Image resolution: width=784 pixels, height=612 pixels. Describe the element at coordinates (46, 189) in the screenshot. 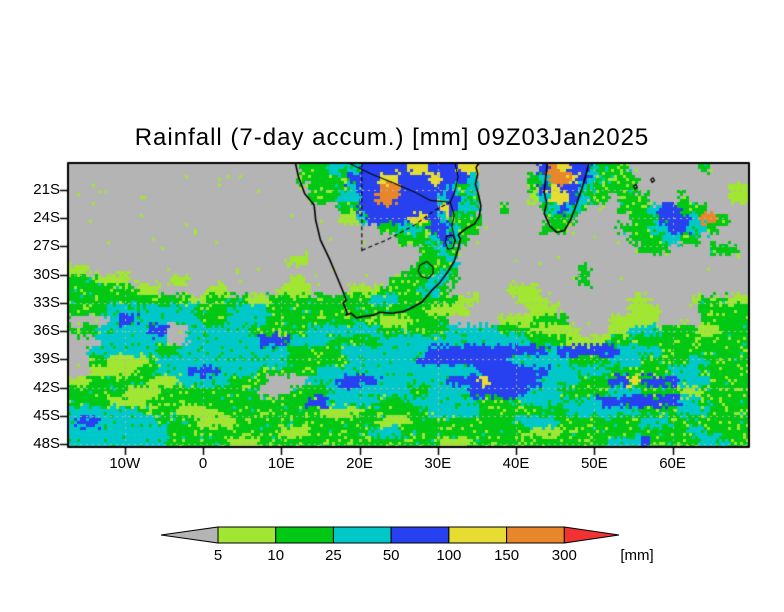

I see `y-tick-label: 21S` at that location.